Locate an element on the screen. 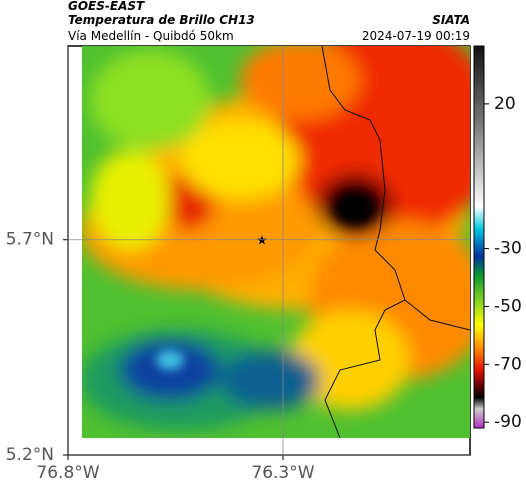 This screenshot has height=491, width=526. colorbar is located at coordinates (479, 237).